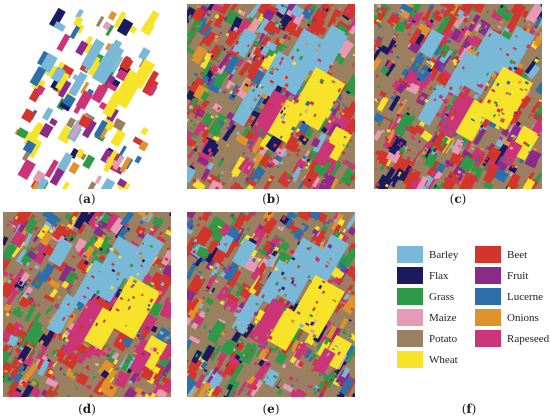 This screenshot has height=419, width=550. What do you see at coordinates (410, 296) in the screenshot?
I see `legend-swatch` at bounding box center [410, 296].